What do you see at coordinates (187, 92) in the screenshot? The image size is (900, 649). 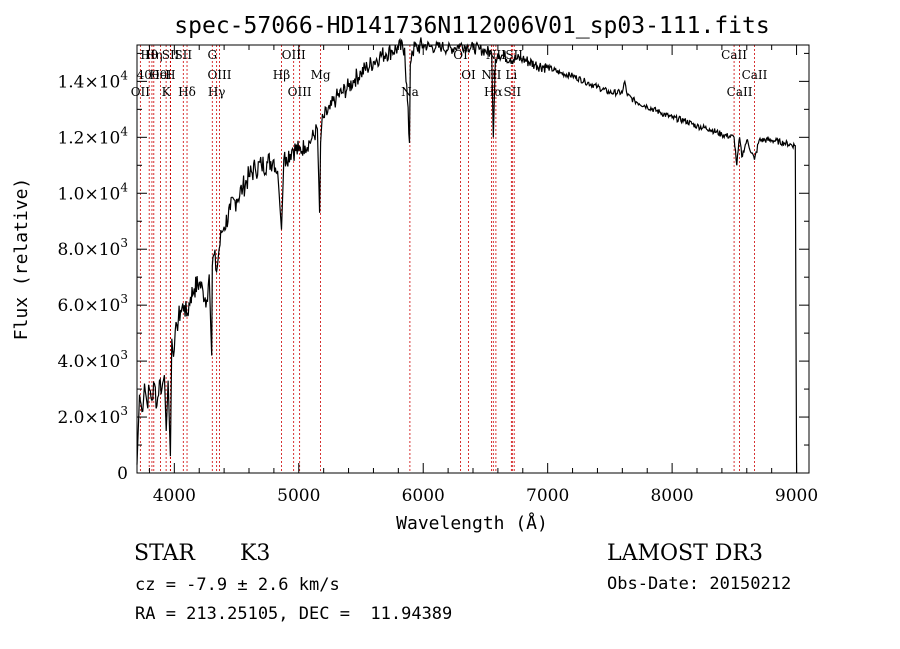 I see `marker-label: Hδ` at bounding box center [187, 92].